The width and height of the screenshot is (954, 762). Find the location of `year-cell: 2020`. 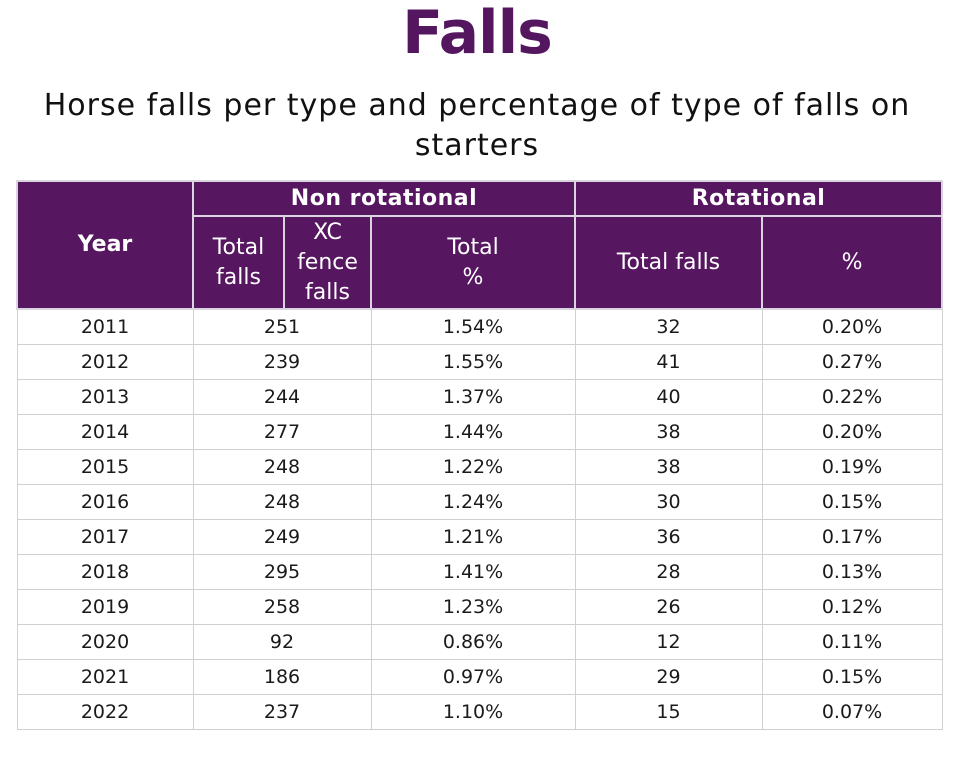

year-cell: 2020 is located at coordinates (105, 642).